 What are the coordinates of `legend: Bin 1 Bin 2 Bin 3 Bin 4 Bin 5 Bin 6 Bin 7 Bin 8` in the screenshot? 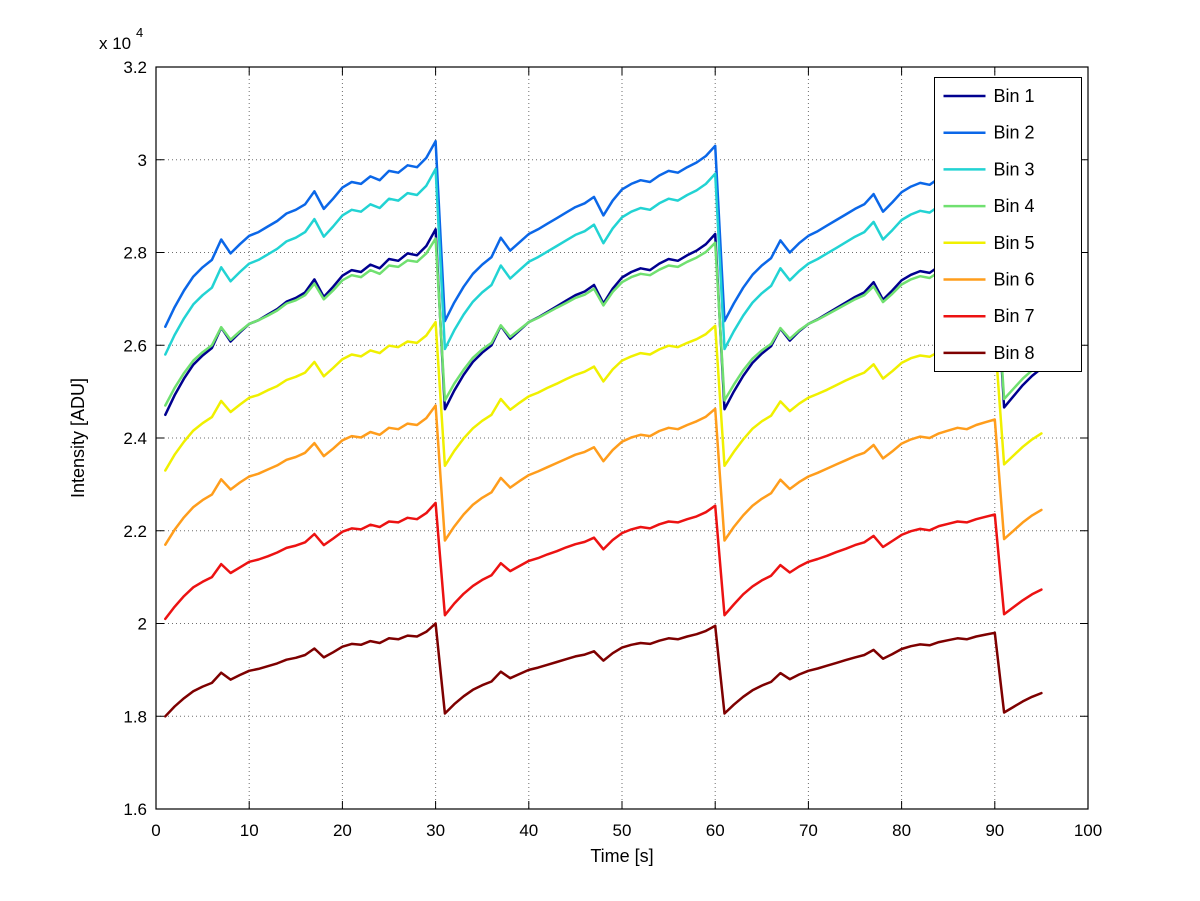 It's located at (1008, 224).